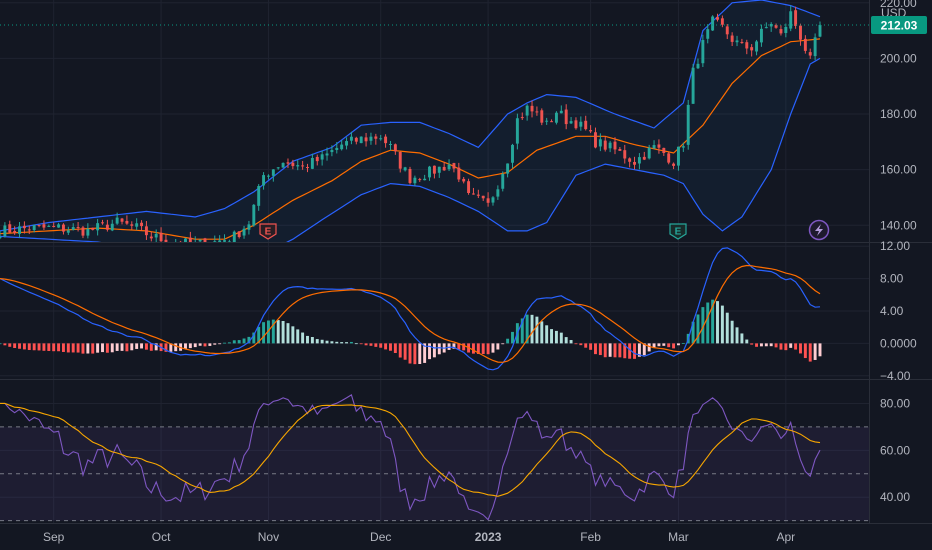 The height and width of the screenshot is (550, 932). What do you see at coordinates (895, 403) in the screenshot?
I see `rsi-tick-label: 80.00` at bounding box center [895, 403].